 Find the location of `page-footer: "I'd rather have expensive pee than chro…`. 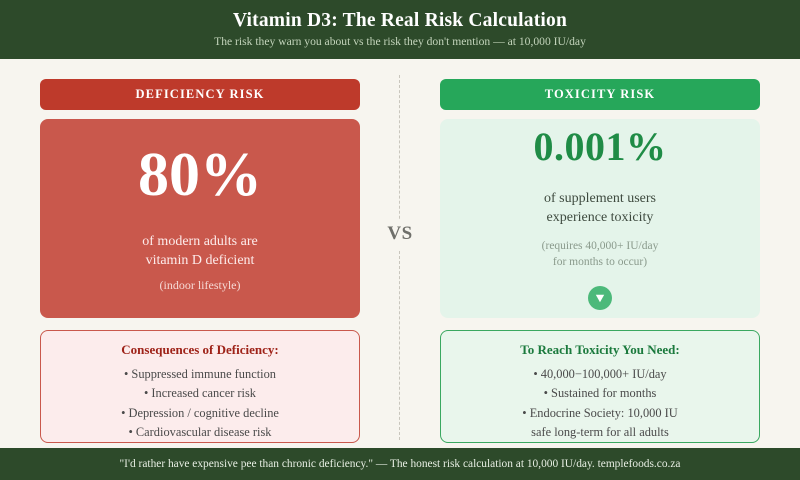

page-footer: "I'd rather have expensive pee than chro… is located at coordinates (400, 464).